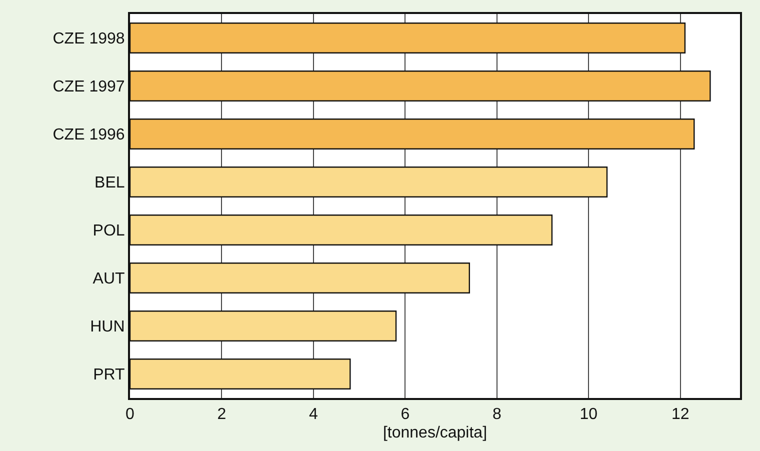  I want to click on y-tick-label: POL, so click(108, 231).